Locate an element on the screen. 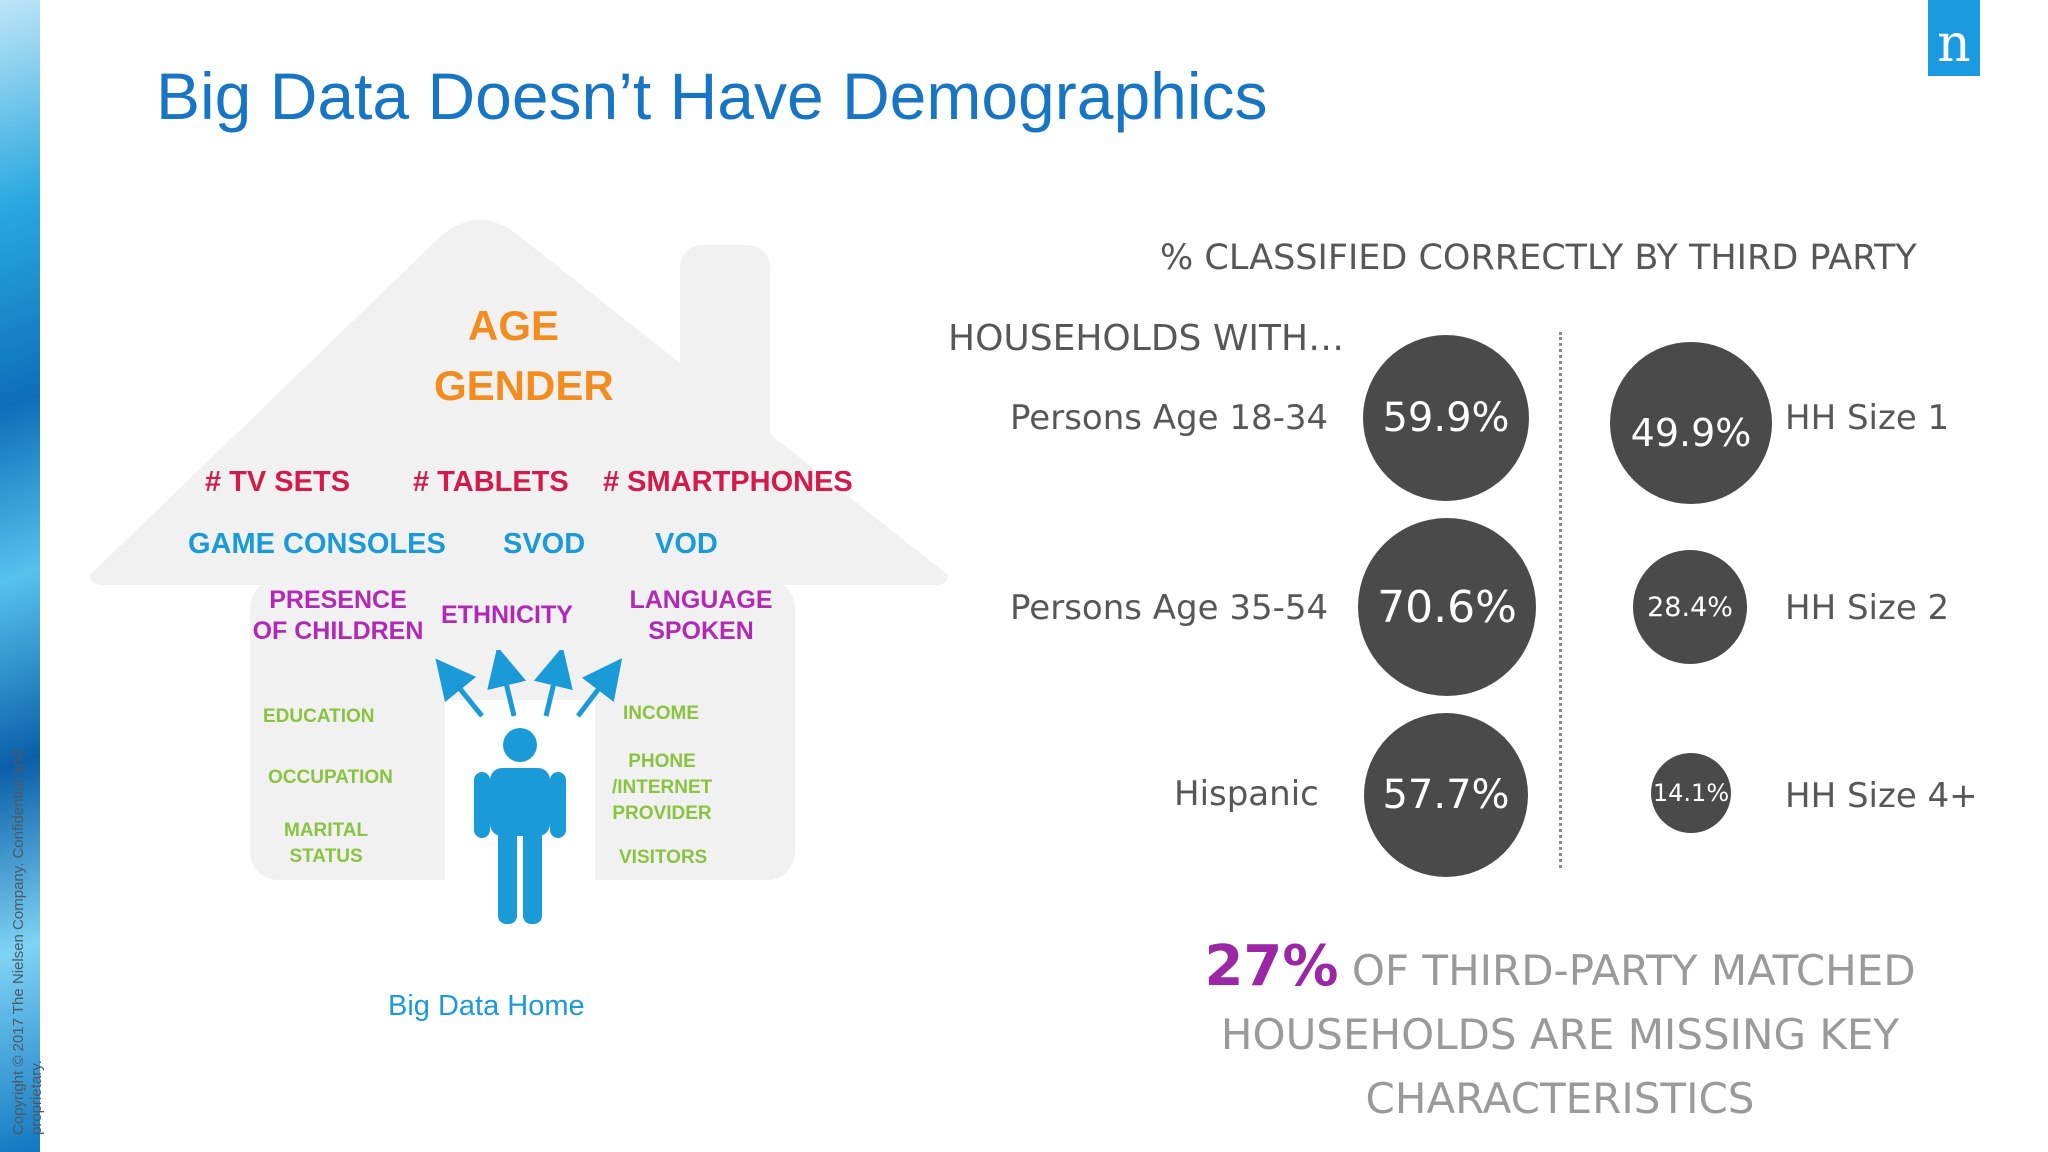  income-label: INCOME is located at coordinates (661, 713).